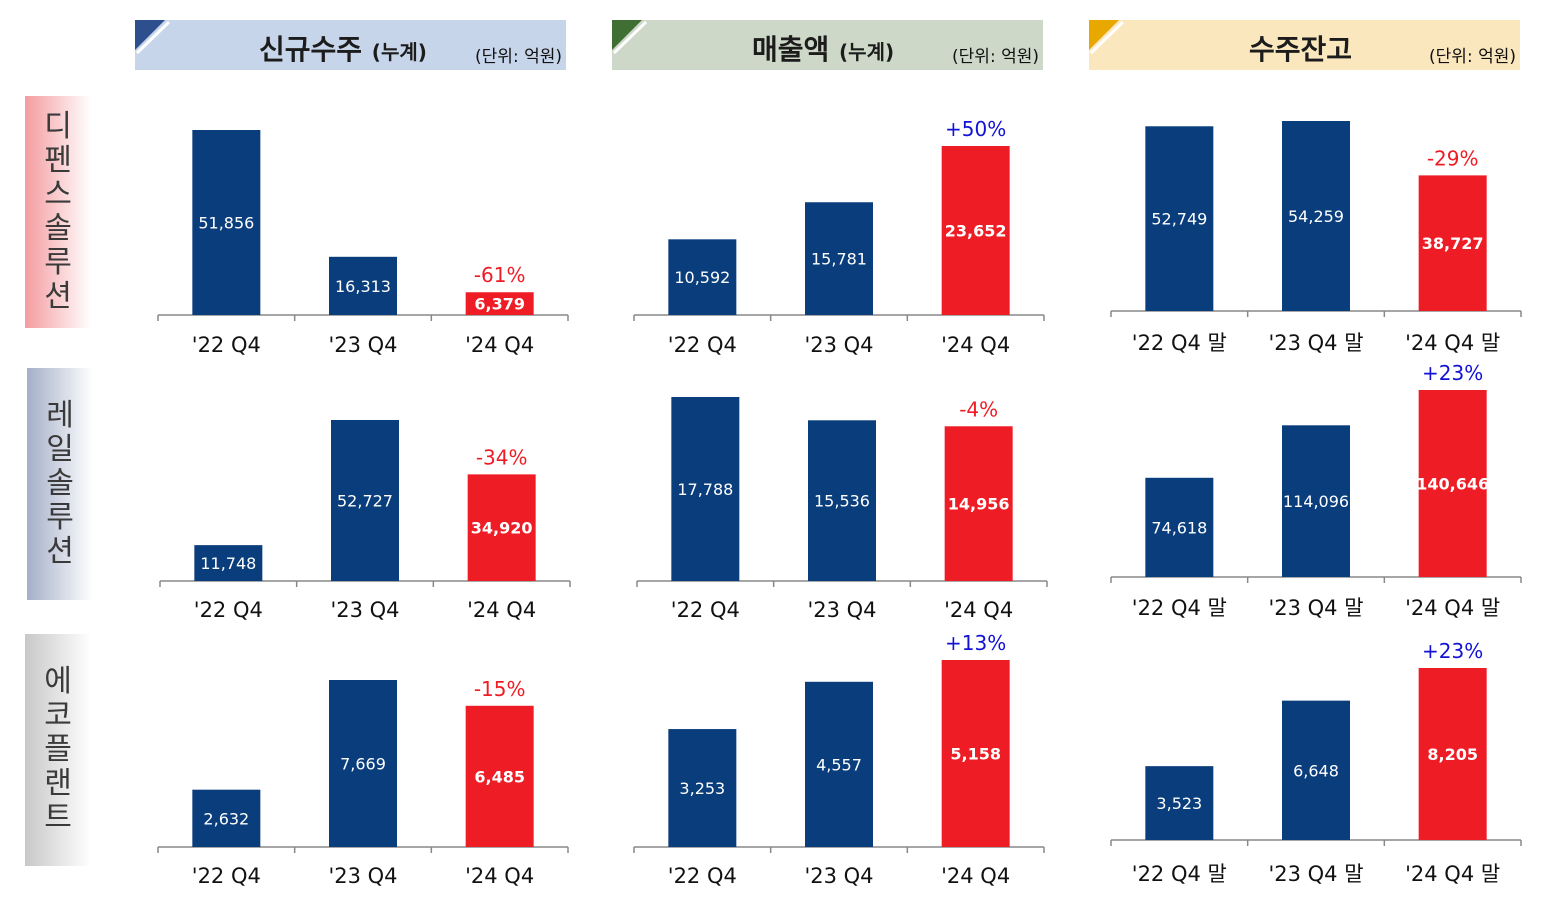  I want to click on bar-value-label: 51,856, so click(226, 223).